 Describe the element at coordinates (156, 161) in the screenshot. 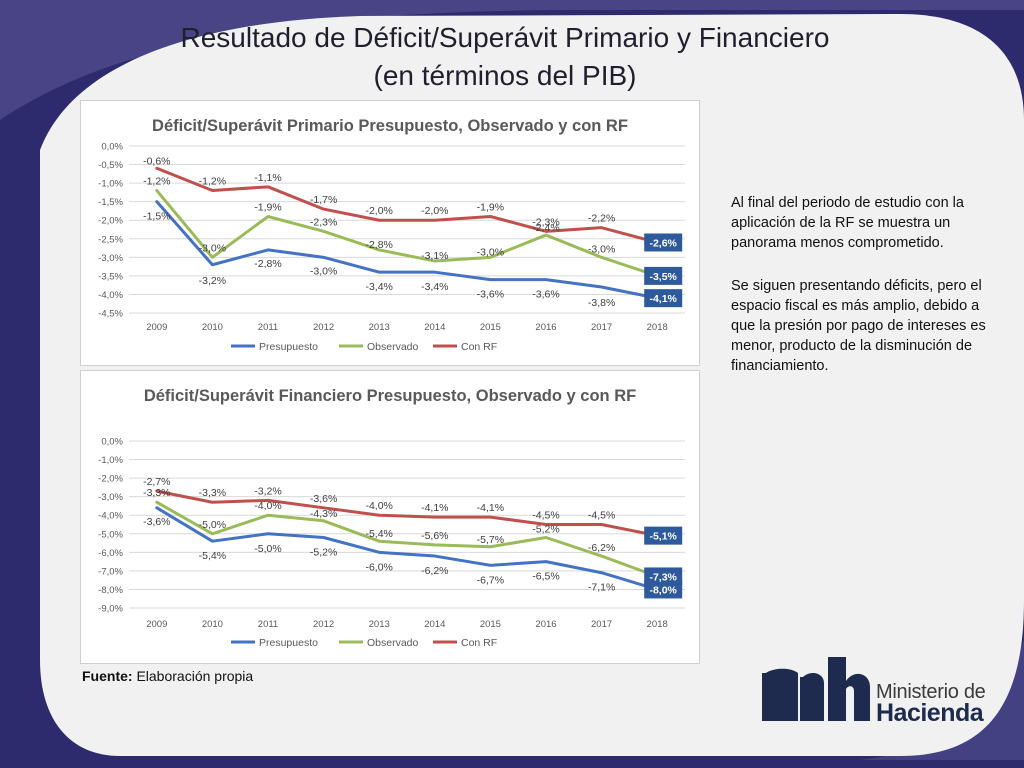

I see `data-label: -0,6%` at that location.